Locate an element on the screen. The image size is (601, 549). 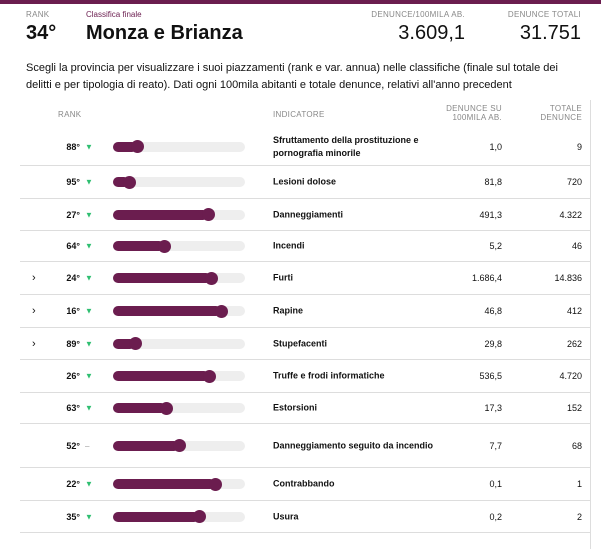
rate: 29,8 is located at coordinates (493, 343).